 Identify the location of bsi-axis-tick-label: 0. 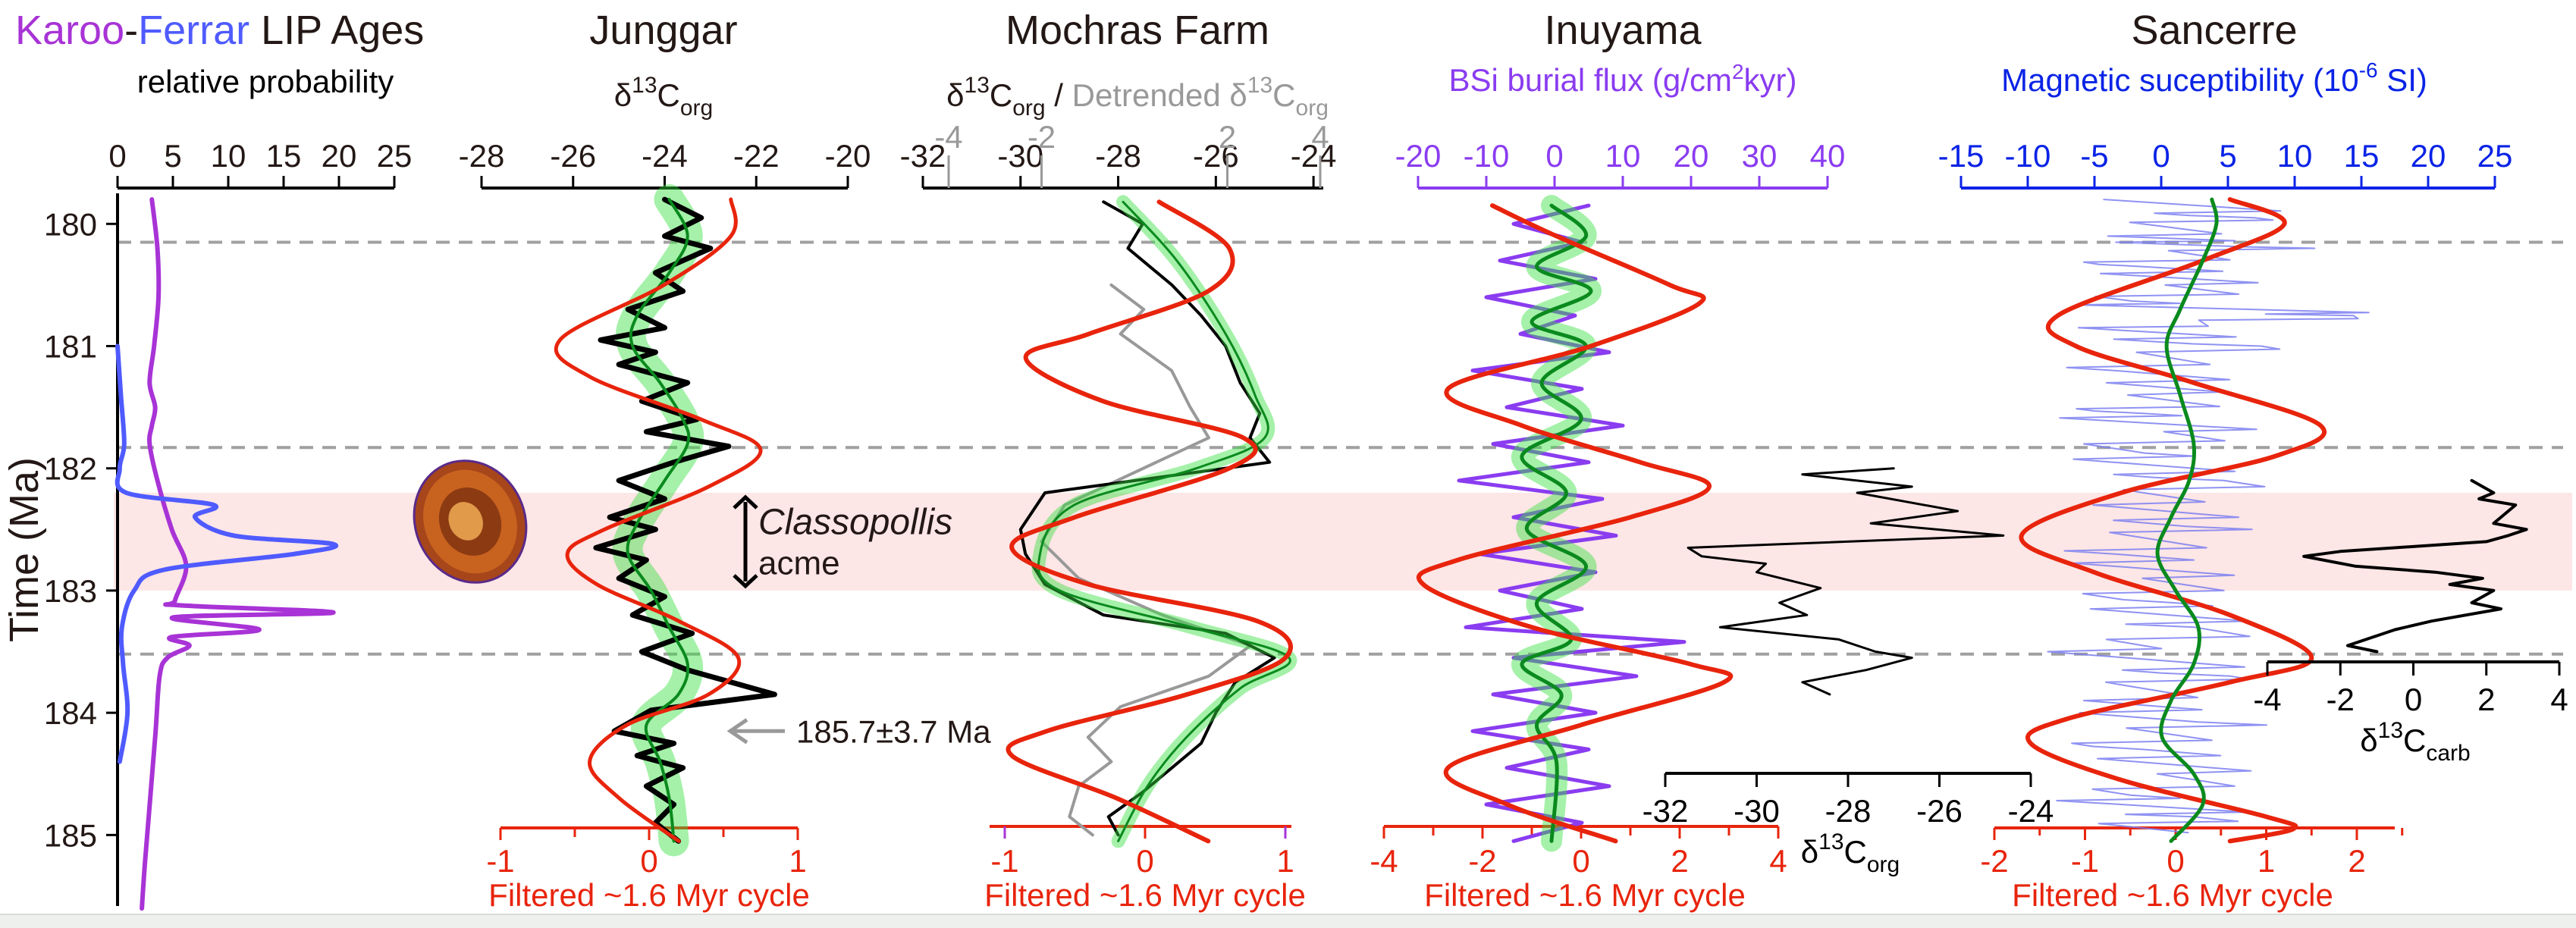
(1554, 156).